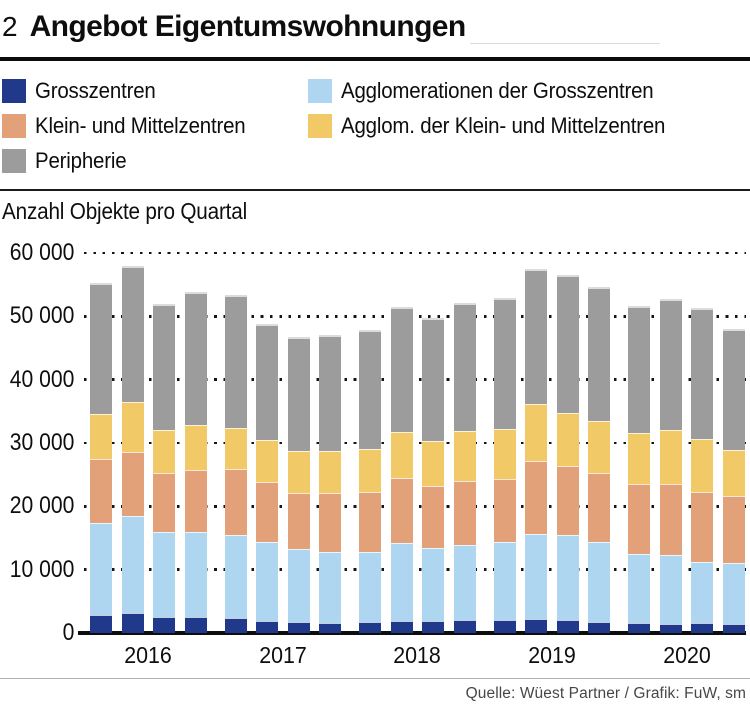 This screenshot has height=709, width=750. I want to click on bar-2020-q4, so click(733, 481).